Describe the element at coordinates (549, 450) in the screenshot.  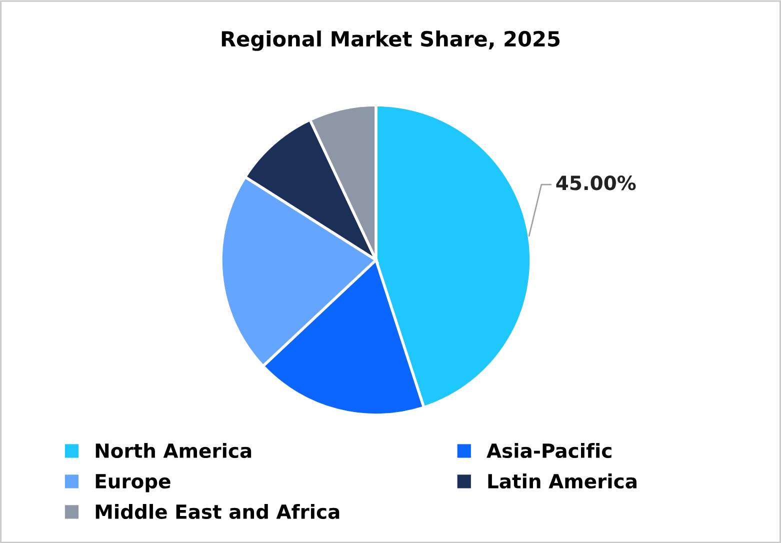
I see `legend-label: Asia-Pacific` at that location.